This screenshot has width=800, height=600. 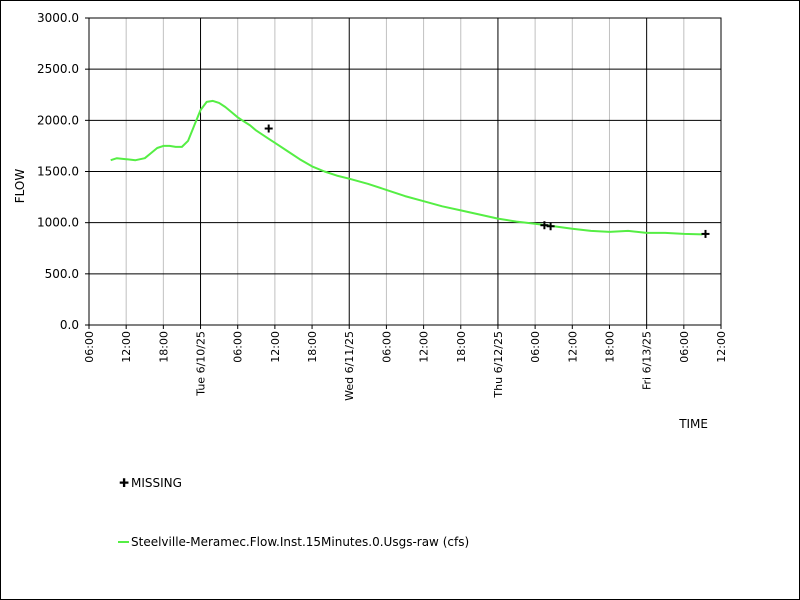 I want to click on y-tick-label: 500.0, so click(x=62, y=274).